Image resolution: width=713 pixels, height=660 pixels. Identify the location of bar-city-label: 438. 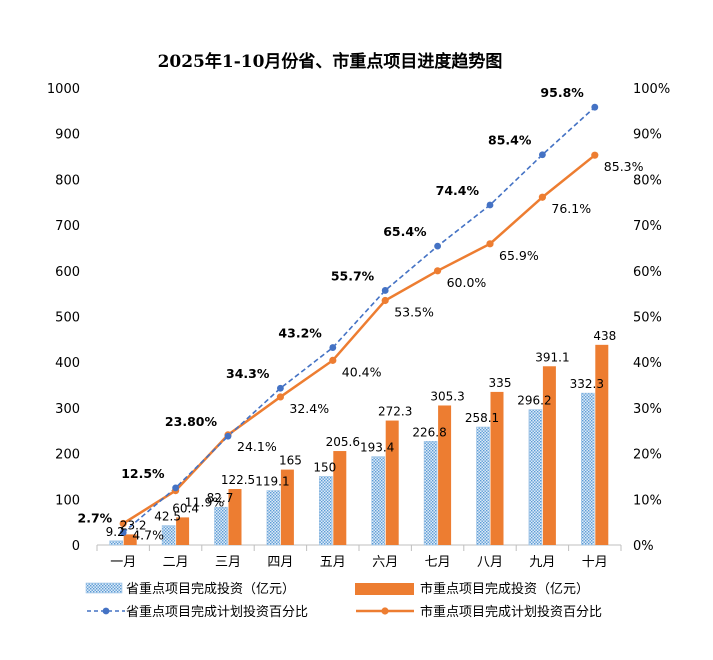
(604, 336).